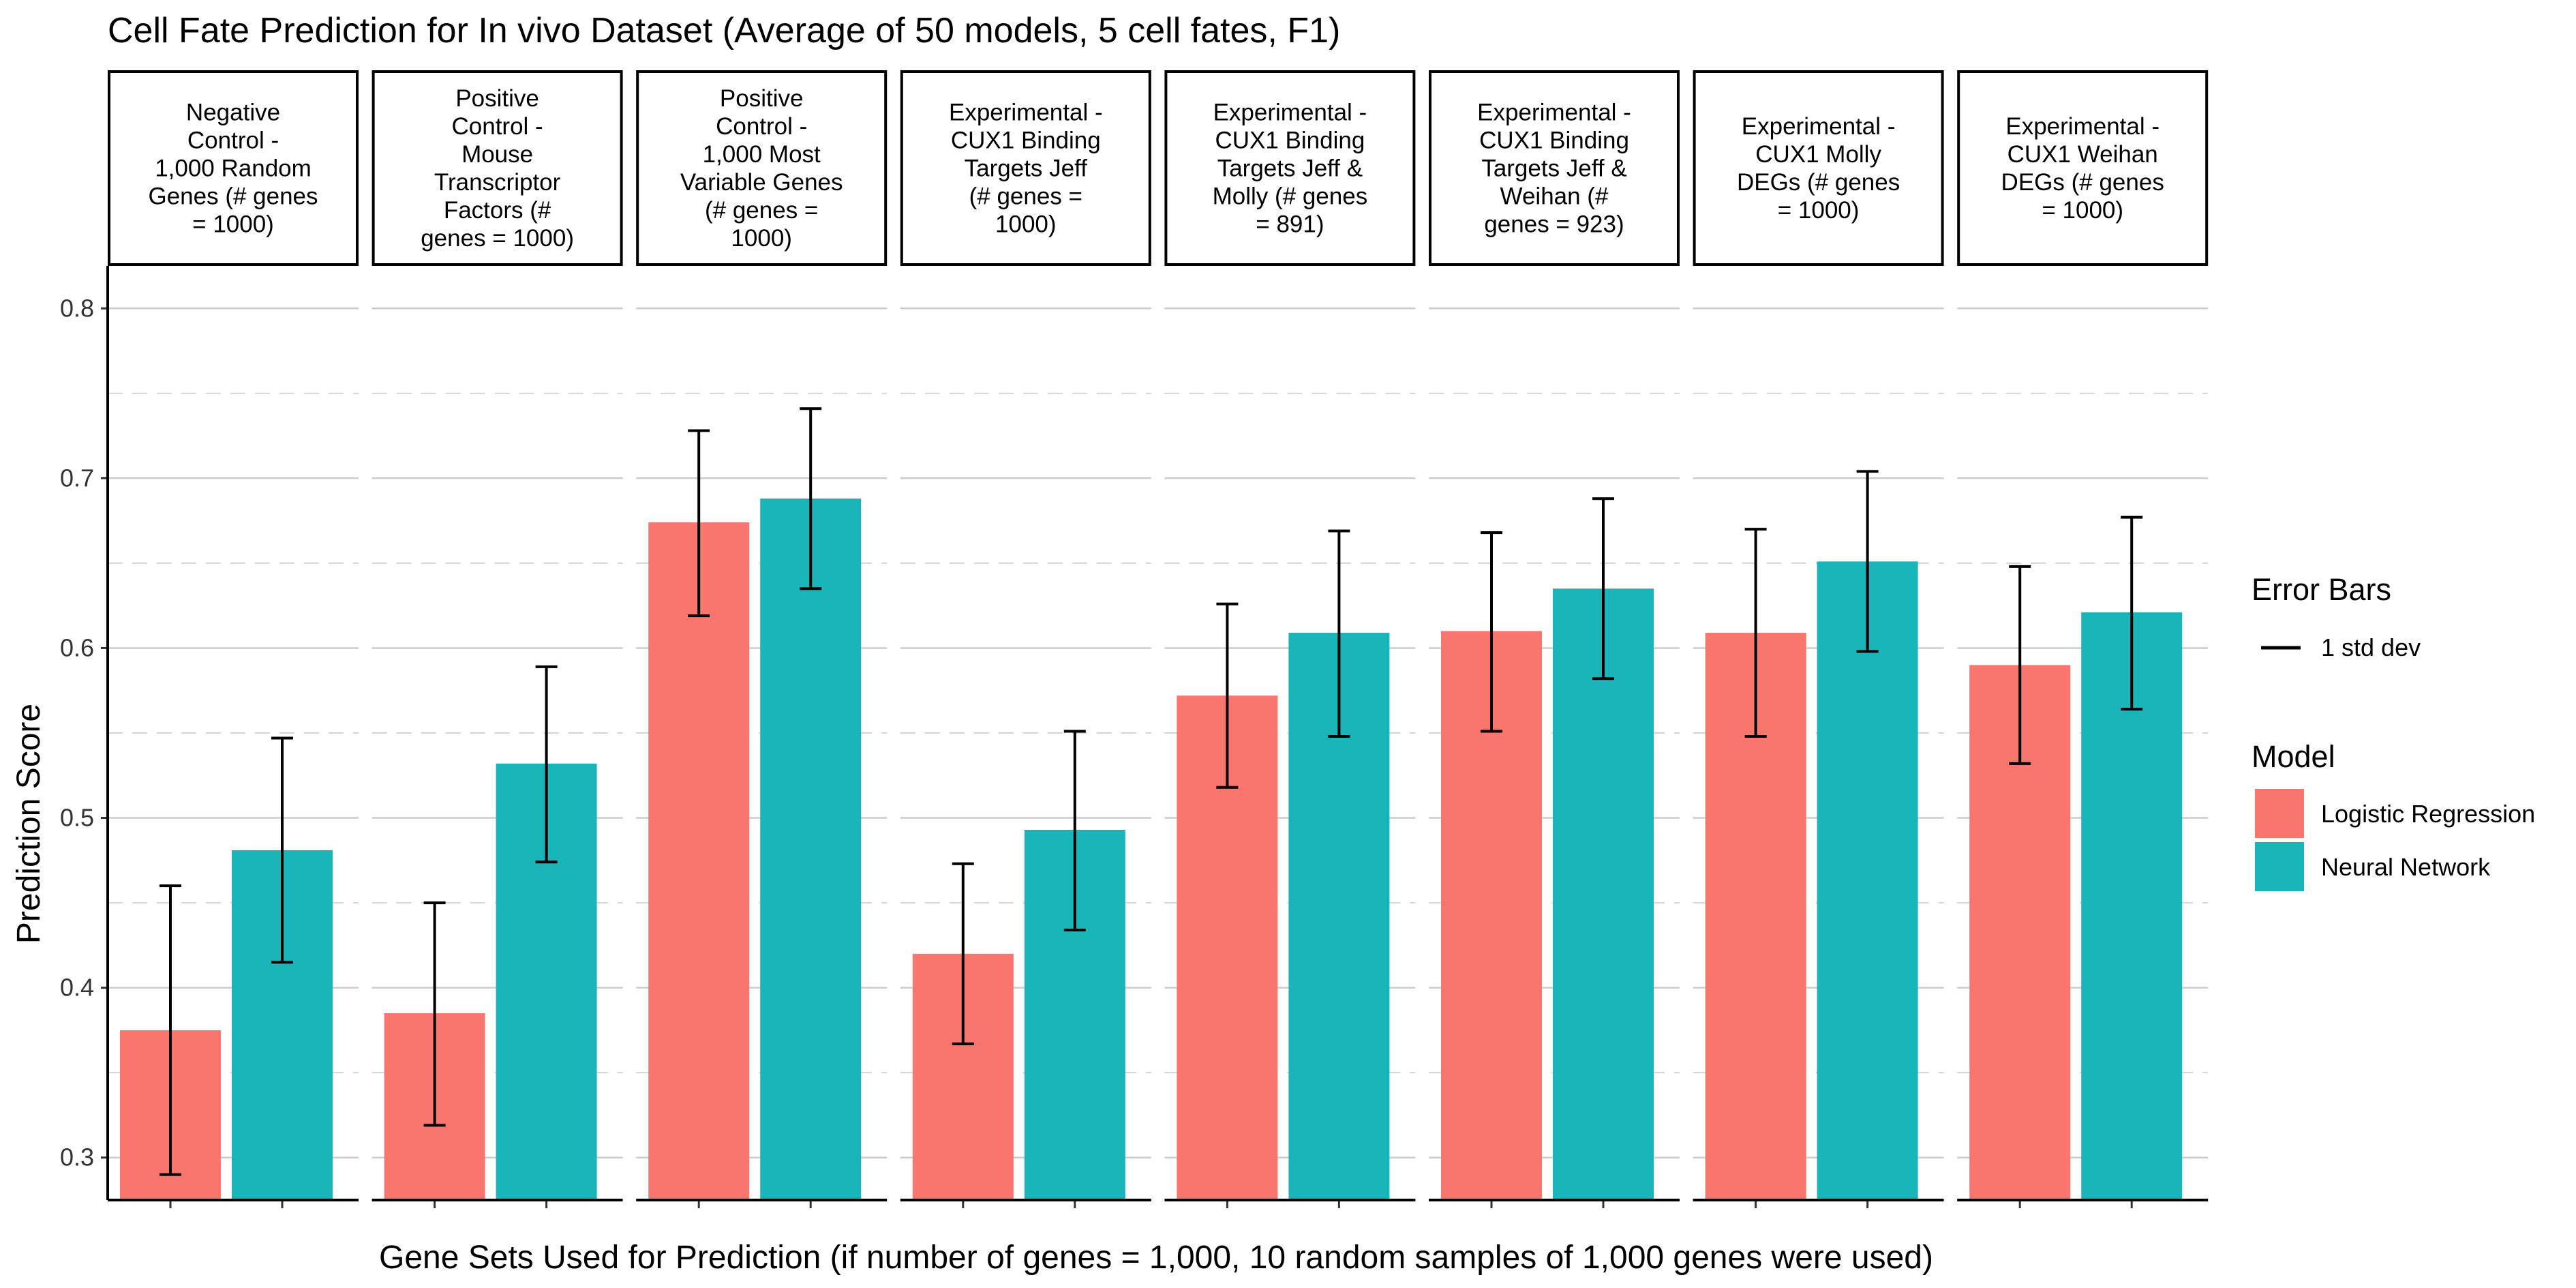 Image resolution: width=2576 pixels, height=1288 pixels. What do you see at coordinates (498, 210) in the screenshot?
I see `facet-label-line: Factors (#` at bounding box center [498, 210].